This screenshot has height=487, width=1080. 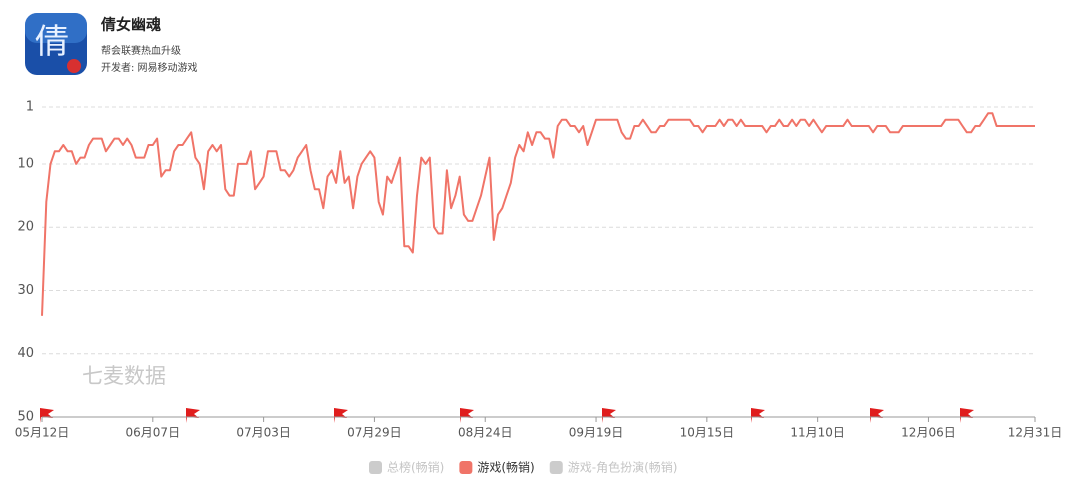 What do you see at coordinates (623, 467) in the screenshot?
I see `legend-label: 游戏-角色扮演(畅销)` at bounding box center [623, 467].